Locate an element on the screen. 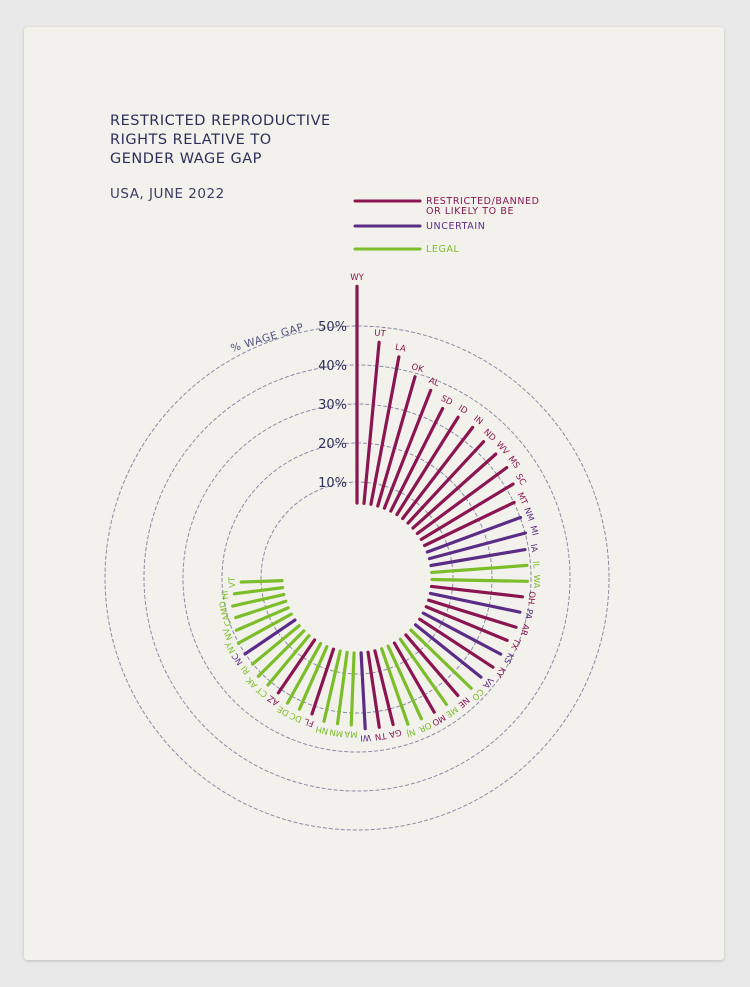  bar-PA is located at coordinates (475, 602).